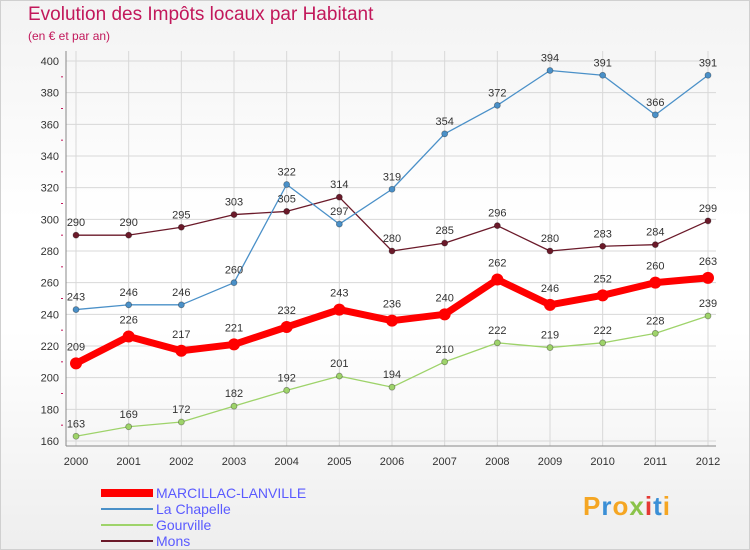  I want to click on data-label: 217, so click(181, 335).